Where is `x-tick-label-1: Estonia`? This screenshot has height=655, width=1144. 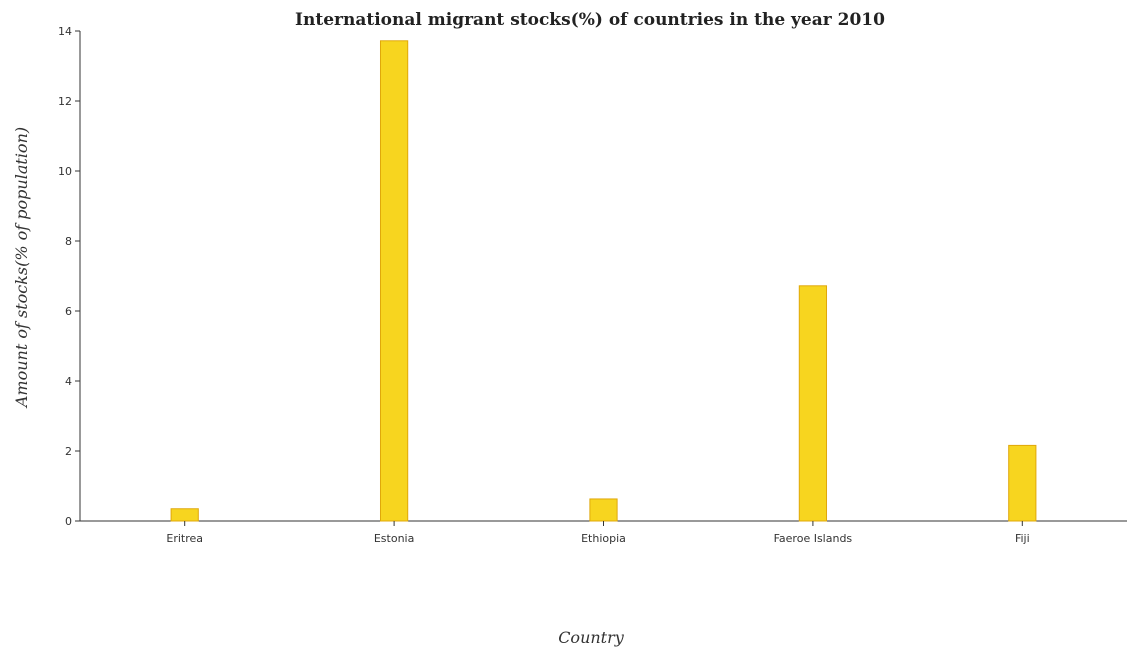
x-tick-label-1: Estonia is located at coordinates (394, 538).